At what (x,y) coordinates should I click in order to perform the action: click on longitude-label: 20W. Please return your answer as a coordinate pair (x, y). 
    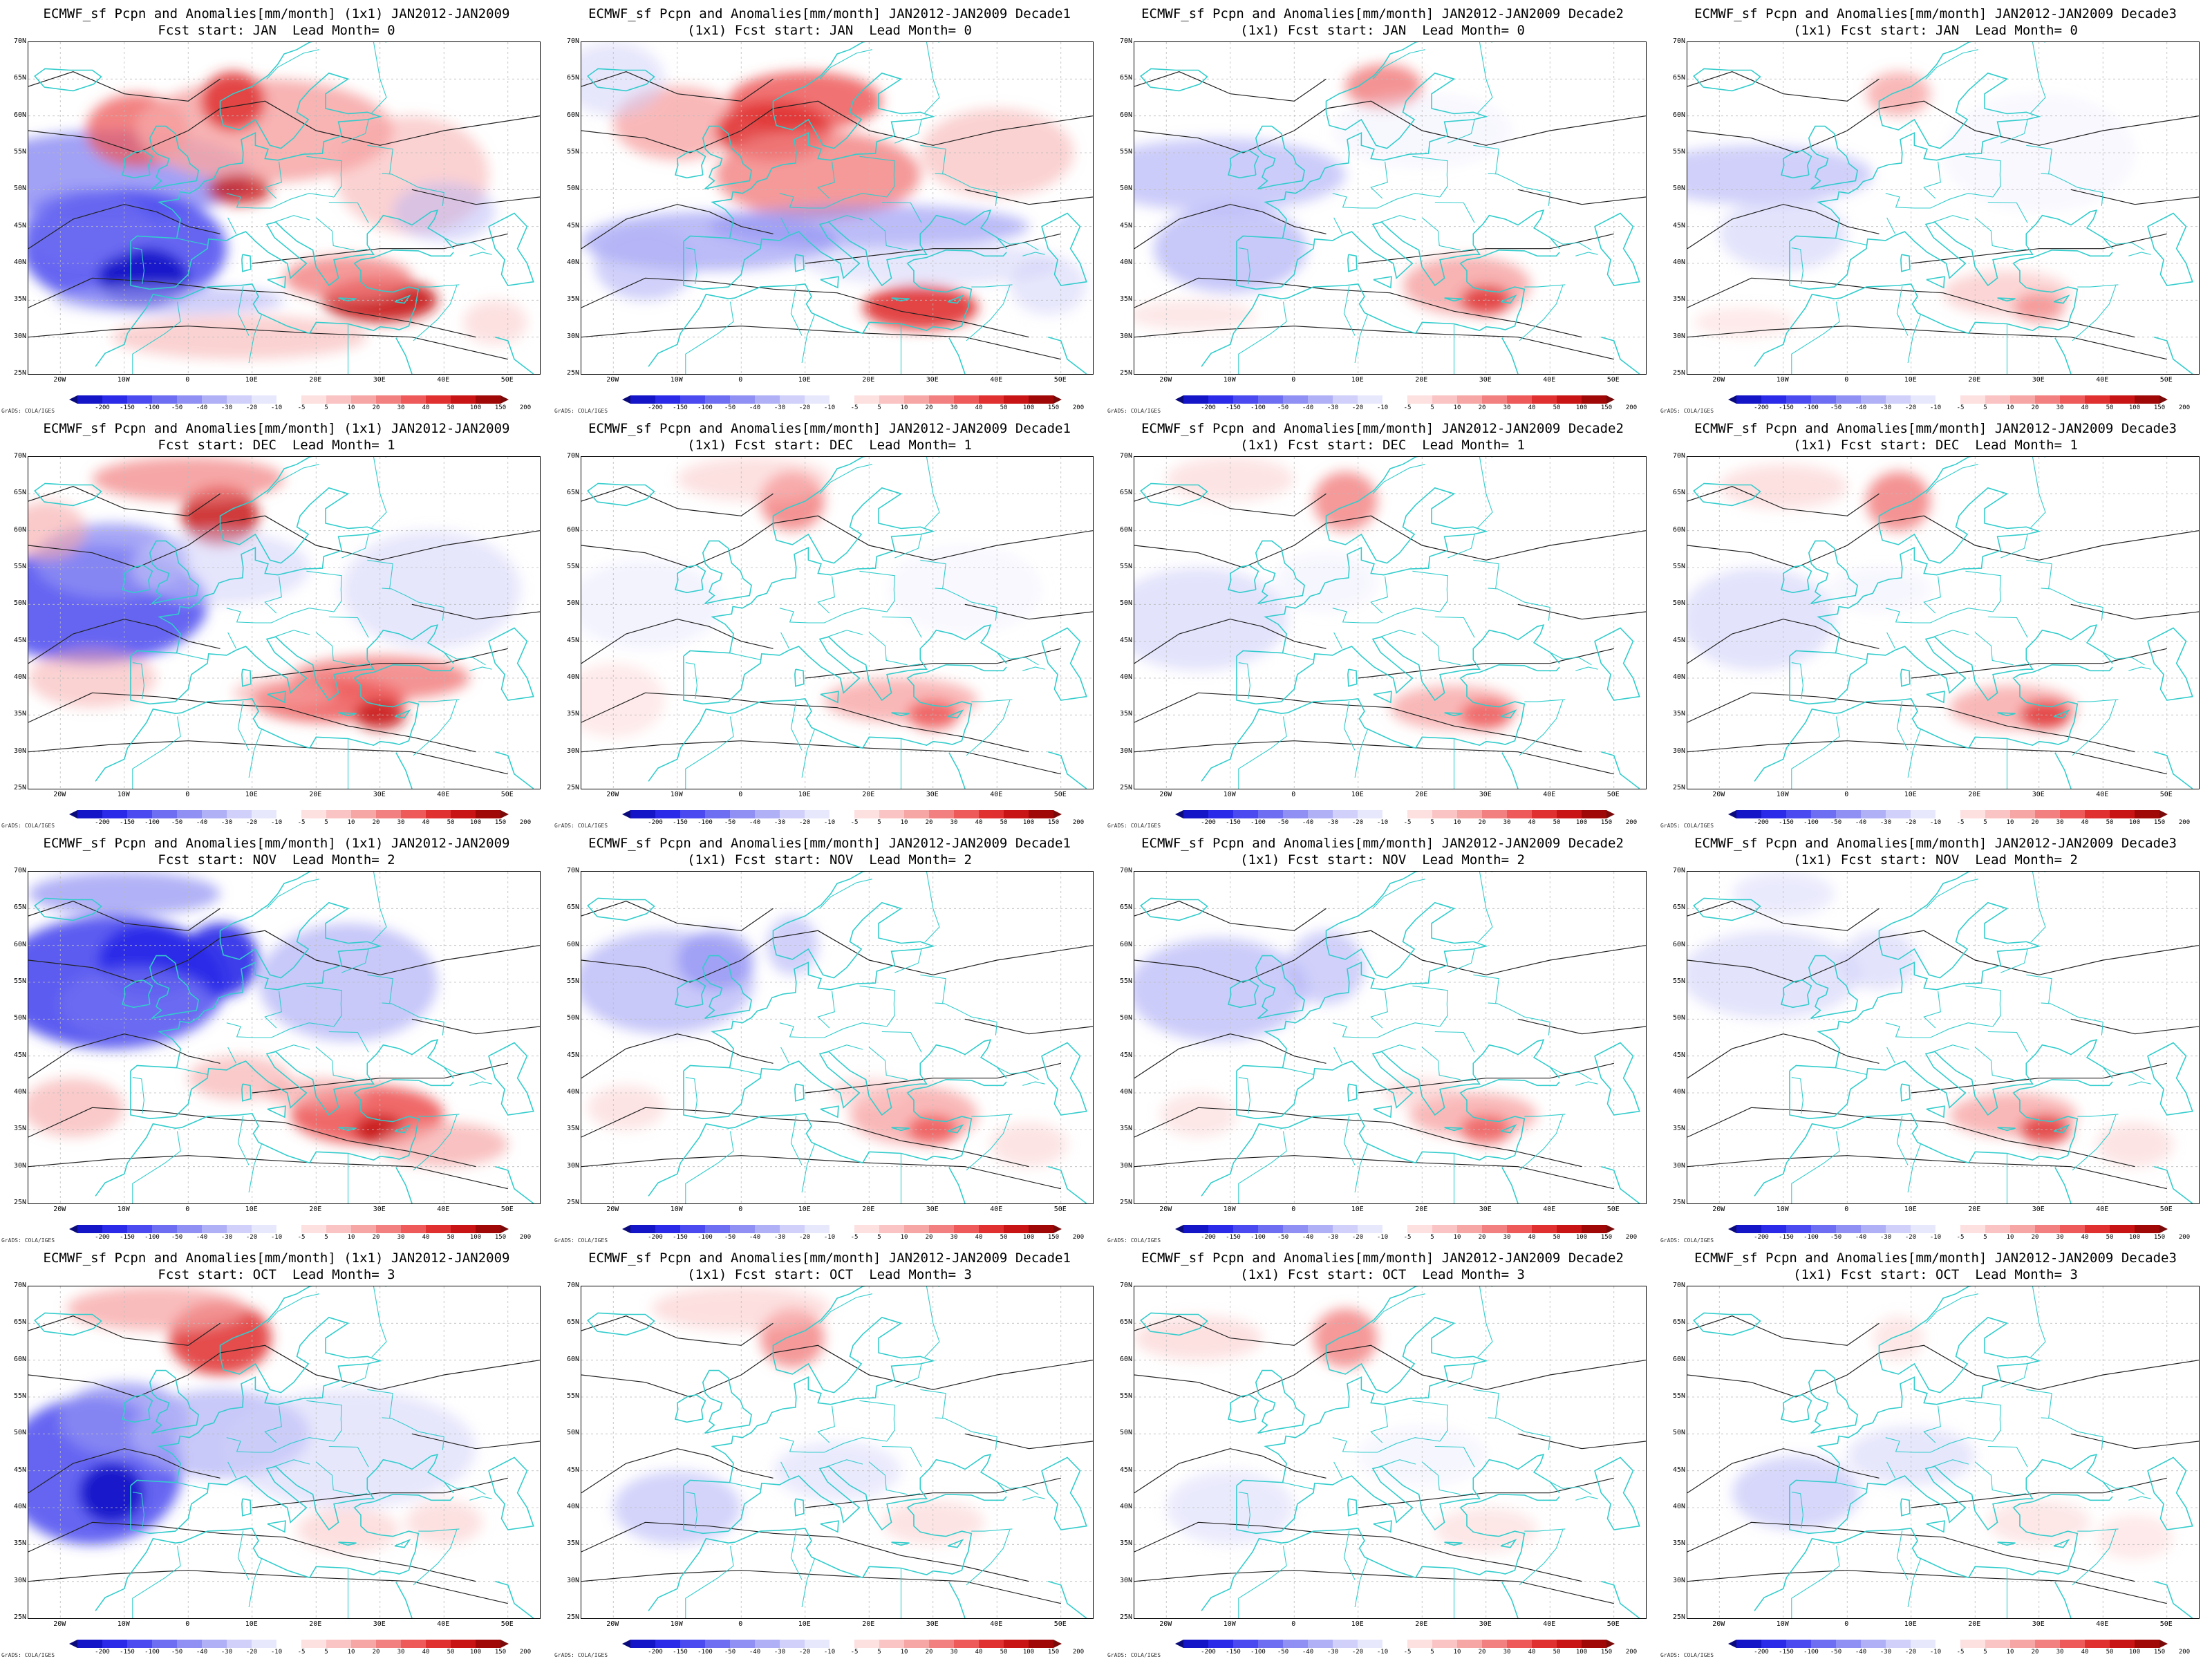
    Looking at the image, I should click on (612, 794).